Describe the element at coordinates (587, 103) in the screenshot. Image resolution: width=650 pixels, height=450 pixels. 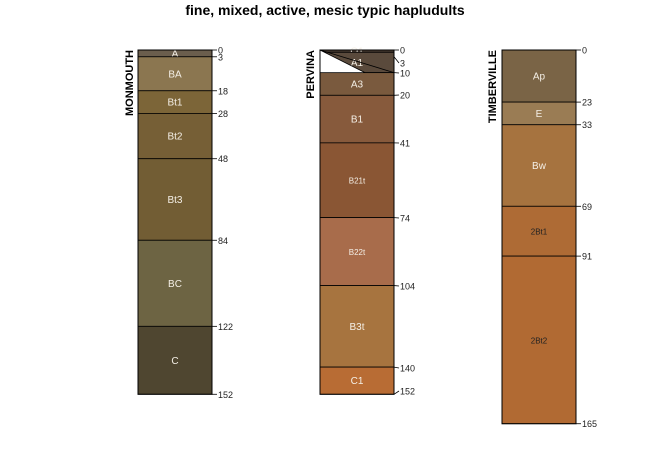
I see `depth-label: 23` at that location.